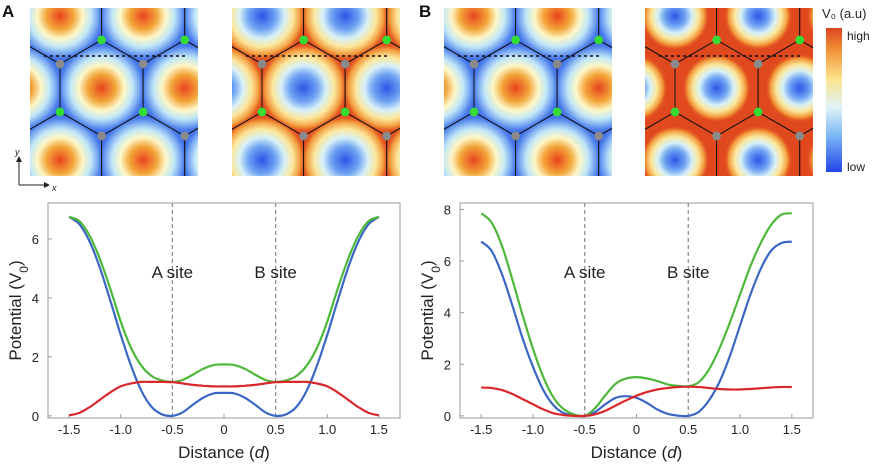  Describe the element at coordinates (224, 398) in the screenshot. I see `series-line-red` at that location.